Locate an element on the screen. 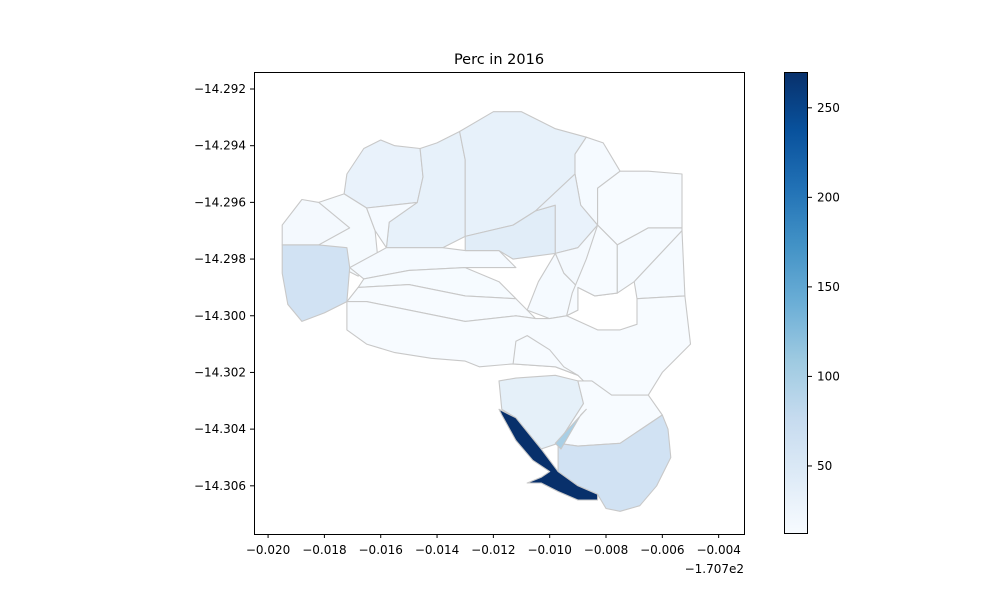 The width and height of the screenshot is (1000, 600). x-tick-label: −0.014 is located at coordinates (437, 550).